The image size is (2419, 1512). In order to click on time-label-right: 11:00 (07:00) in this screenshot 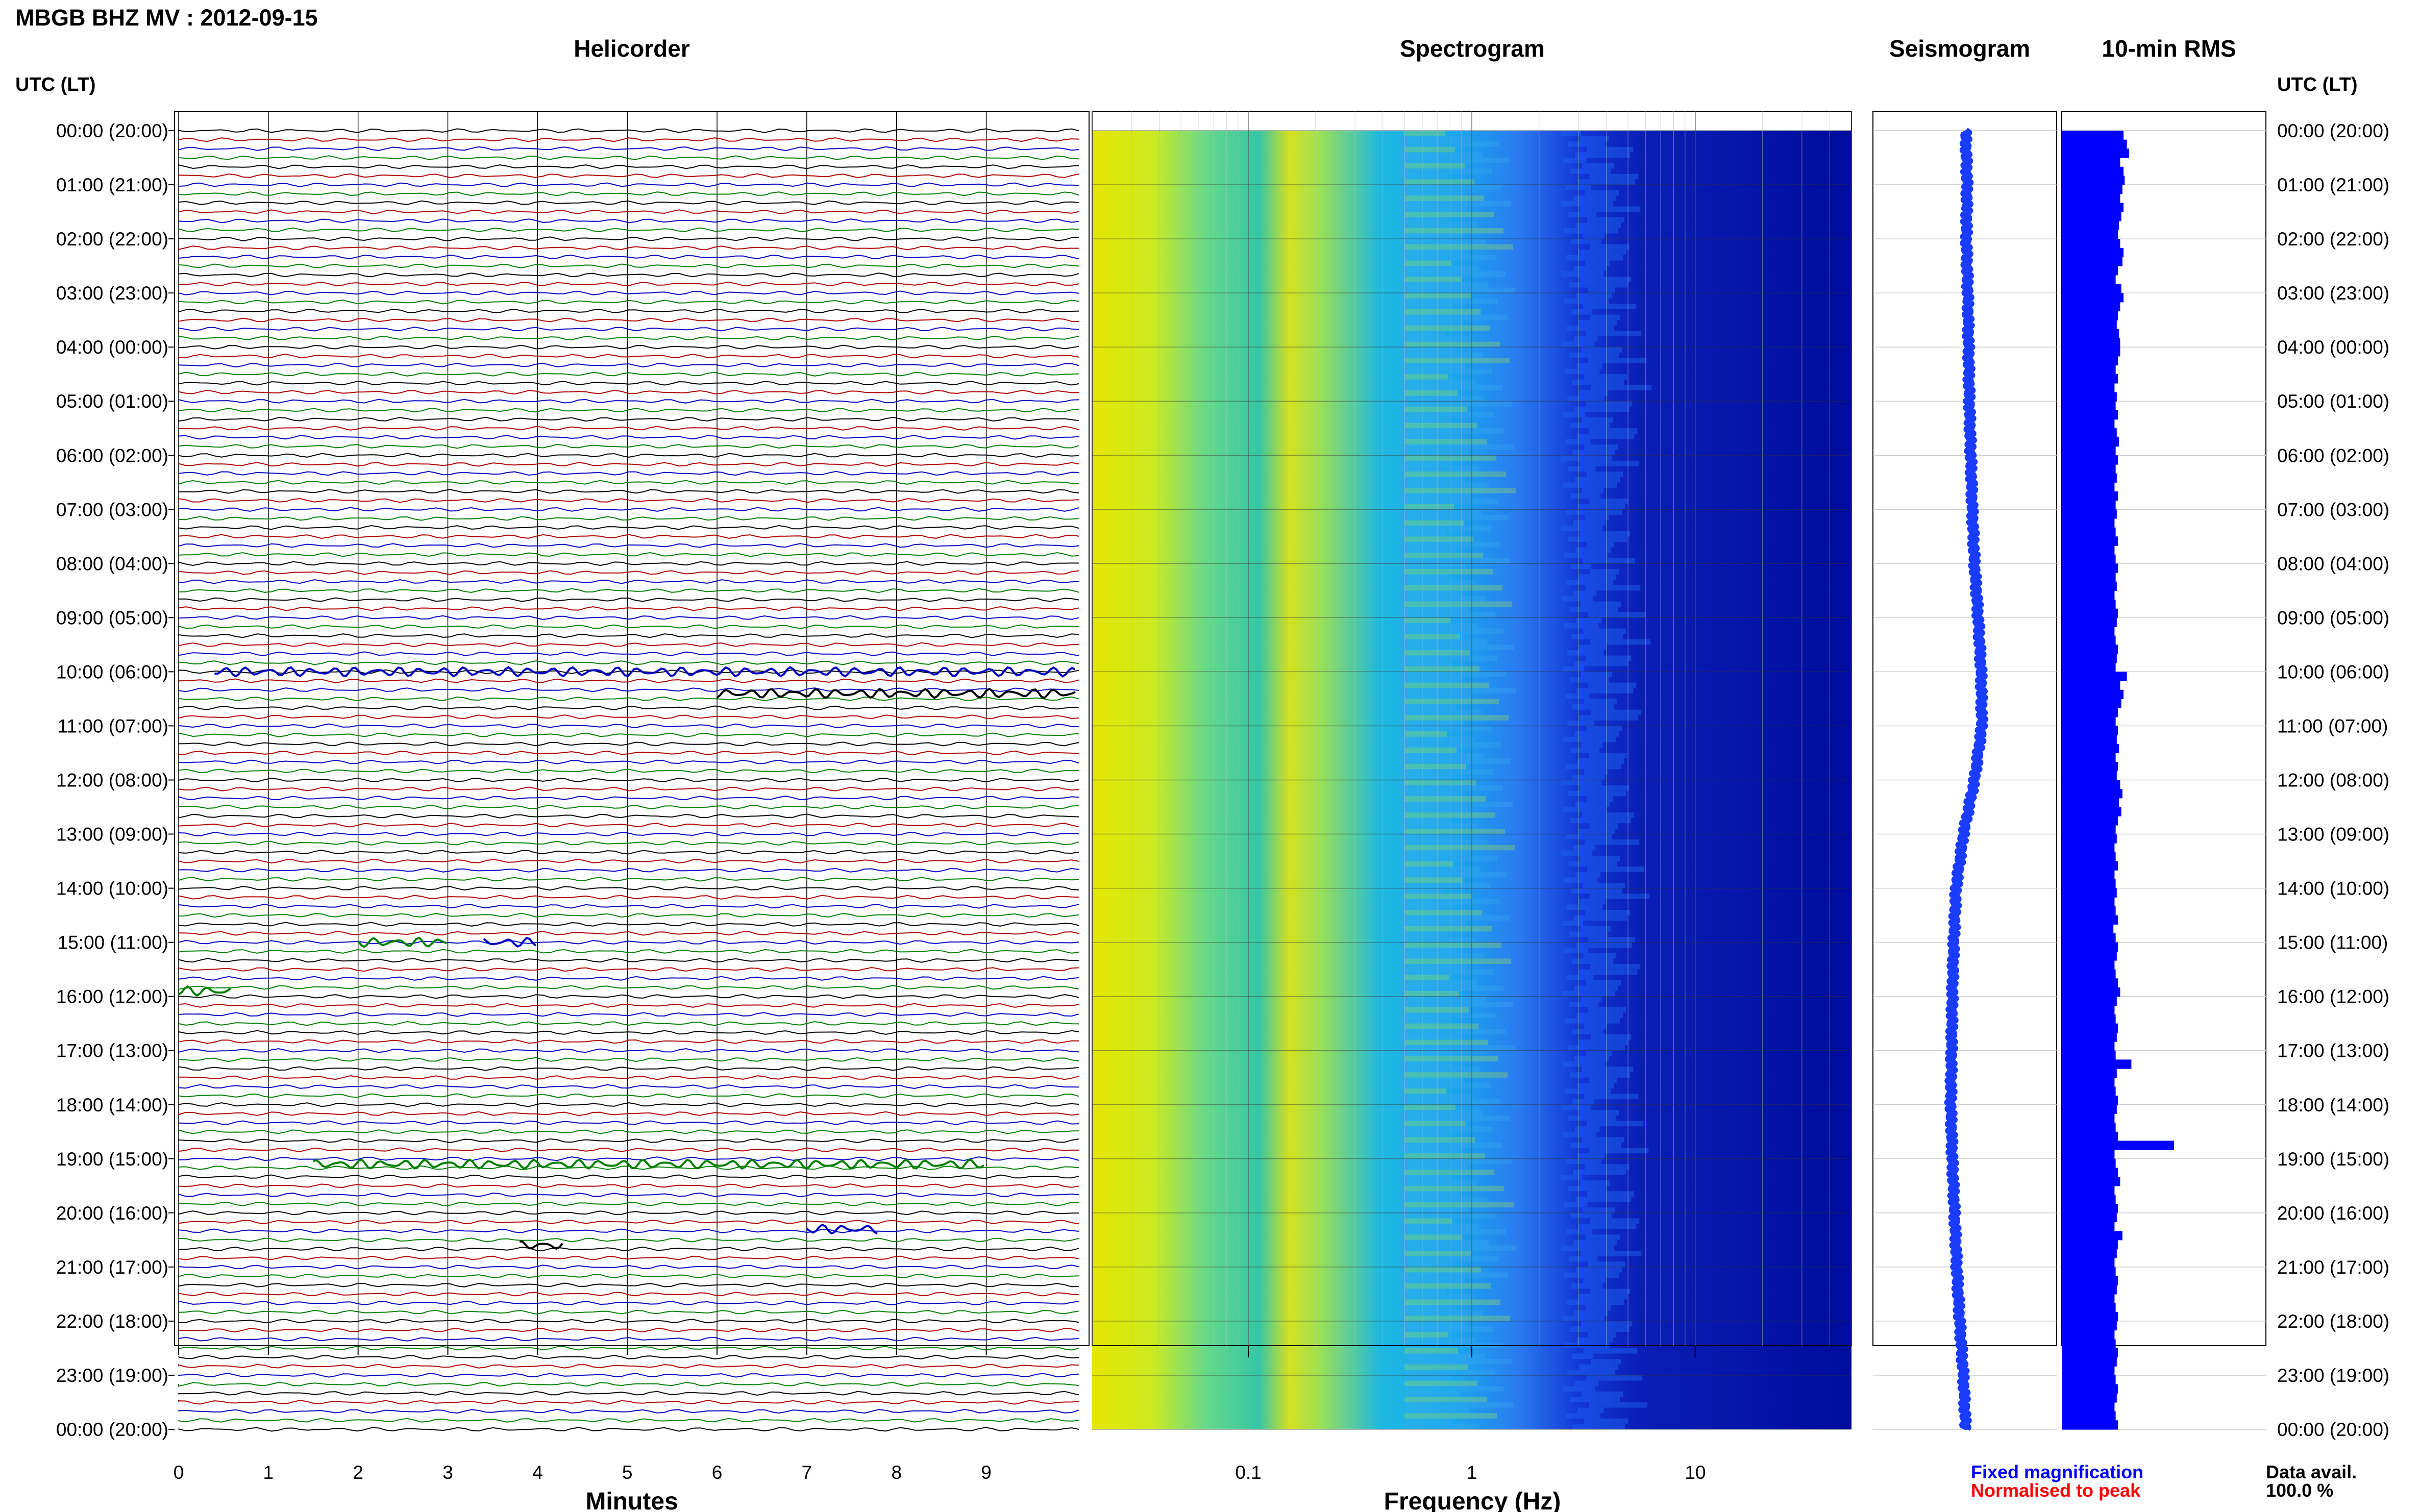, I will do `click(2332, 725)`.